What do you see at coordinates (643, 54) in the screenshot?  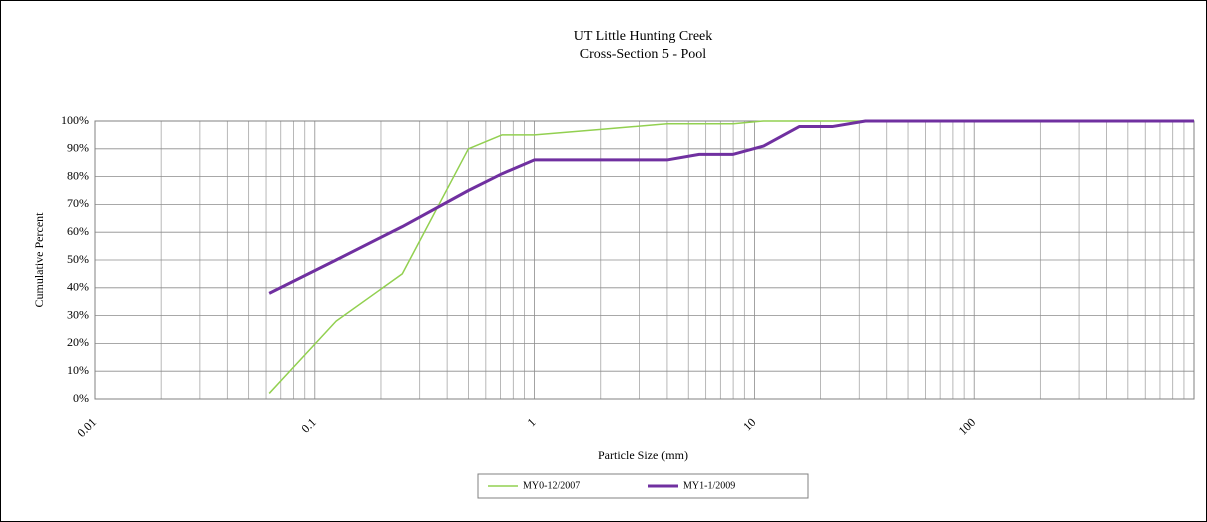 I see `chart-subtitle: Cross-Section 5 - Pool` at bounding box center [643, 54].